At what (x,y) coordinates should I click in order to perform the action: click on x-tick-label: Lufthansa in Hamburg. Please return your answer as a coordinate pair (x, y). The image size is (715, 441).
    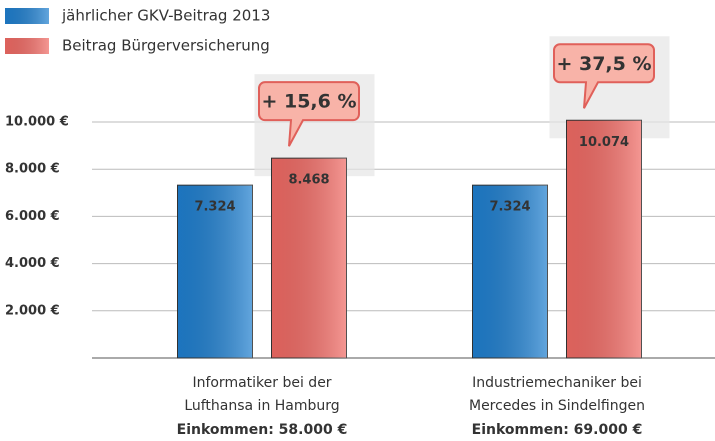
    Looking at the image, I should click on (261, 406).